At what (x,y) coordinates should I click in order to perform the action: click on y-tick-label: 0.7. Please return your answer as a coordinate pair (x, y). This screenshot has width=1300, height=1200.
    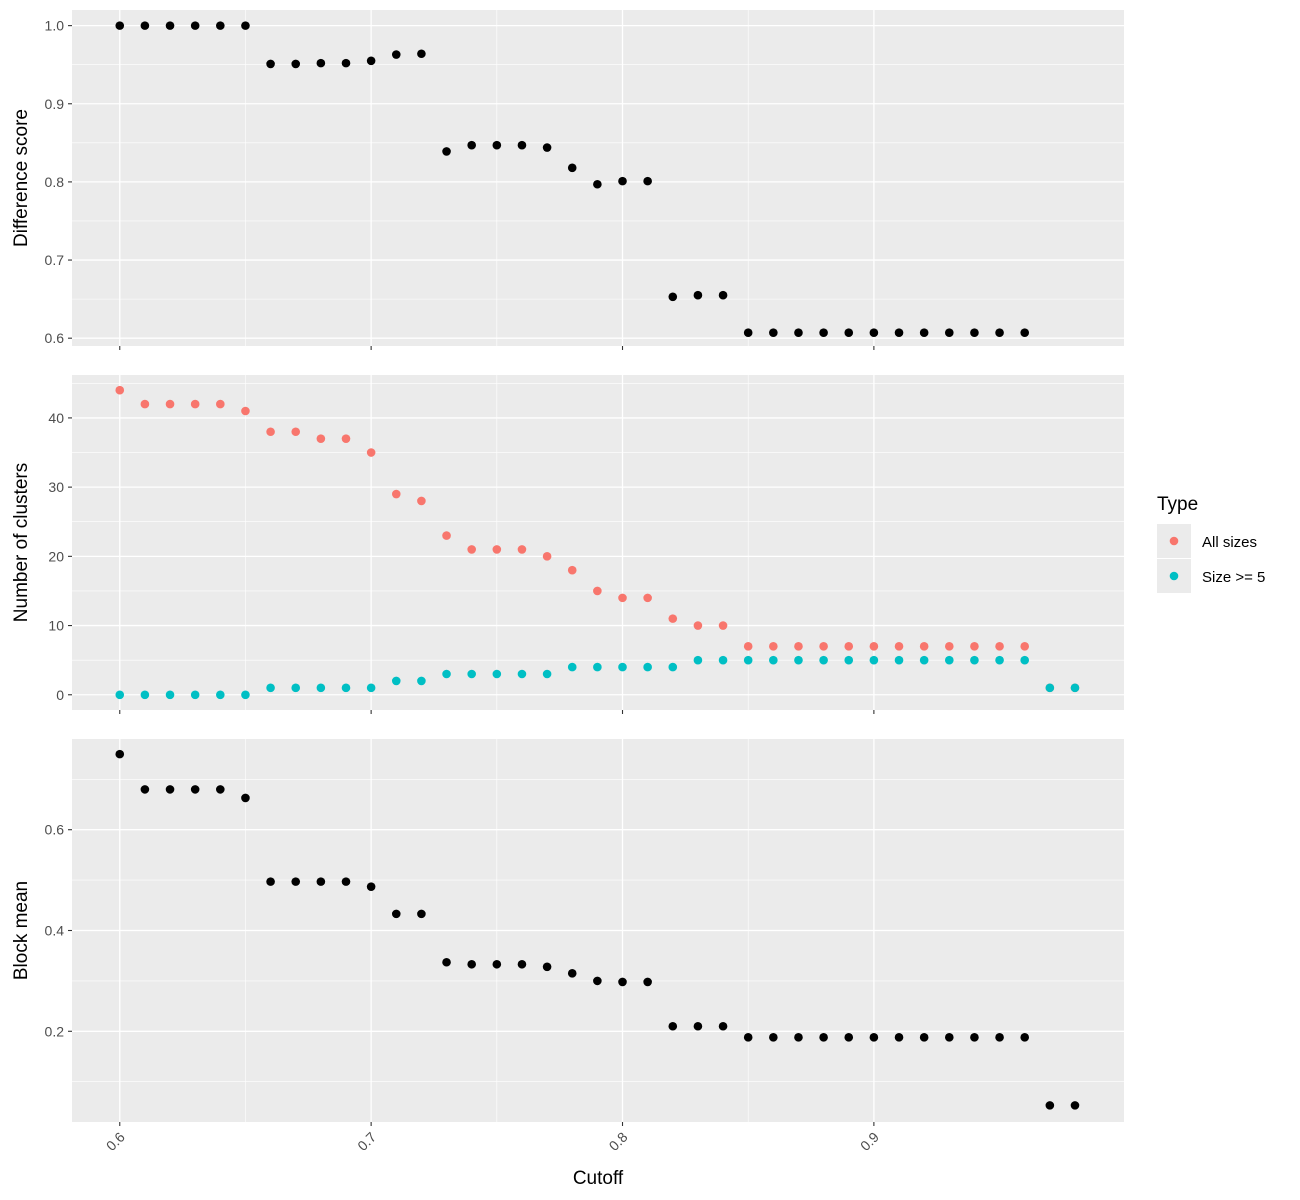
    Looking at the image, I should click on (55, 260).